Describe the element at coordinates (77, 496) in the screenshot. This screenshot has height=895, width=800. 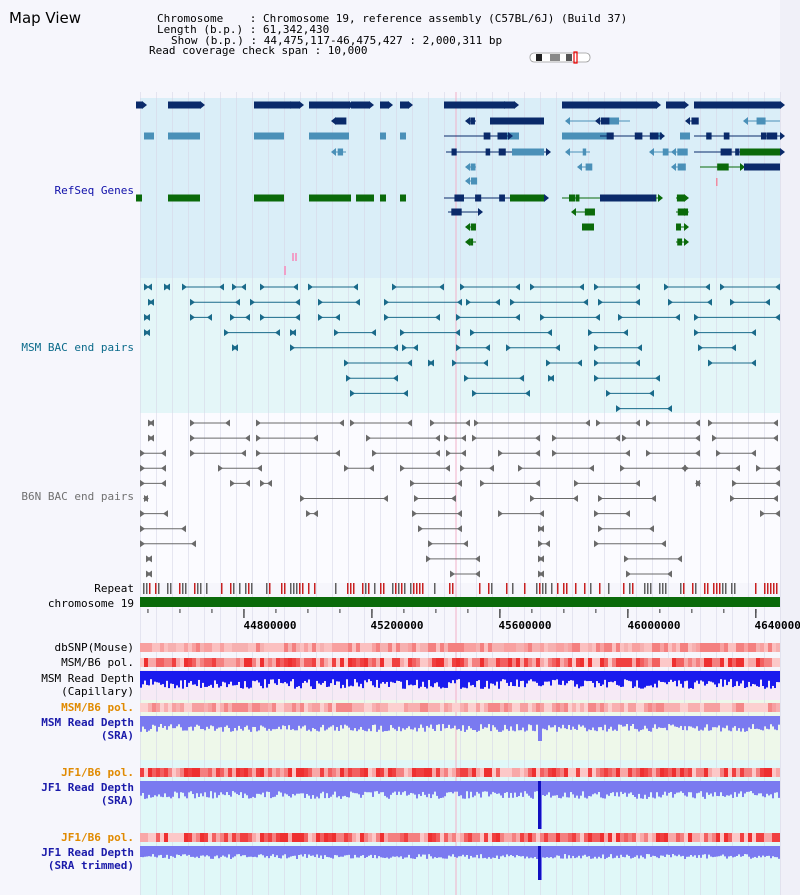
I see `b6n-bac-label: B6N BAC end pairs` at that location.